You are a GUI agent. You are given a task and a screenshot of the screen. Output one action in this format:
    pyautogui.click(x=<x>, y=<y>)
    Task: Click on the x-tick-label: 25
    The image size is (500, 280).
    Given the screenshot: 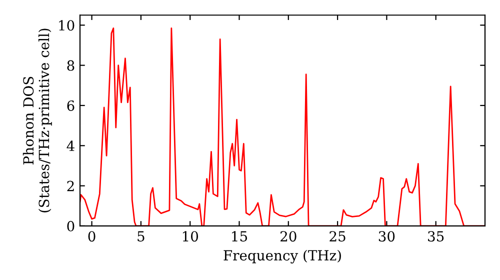 What is the action you would take?
    pyautogui.click(x=338, y=236)
    